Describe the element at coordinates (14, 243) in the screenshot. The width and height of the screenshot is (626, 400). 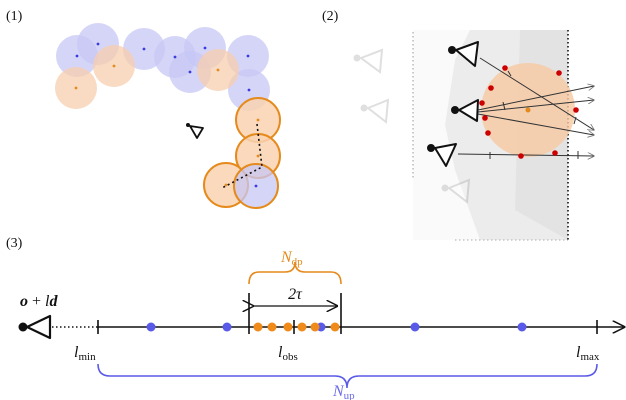
I see `panel-label-3: (3)` at that location.